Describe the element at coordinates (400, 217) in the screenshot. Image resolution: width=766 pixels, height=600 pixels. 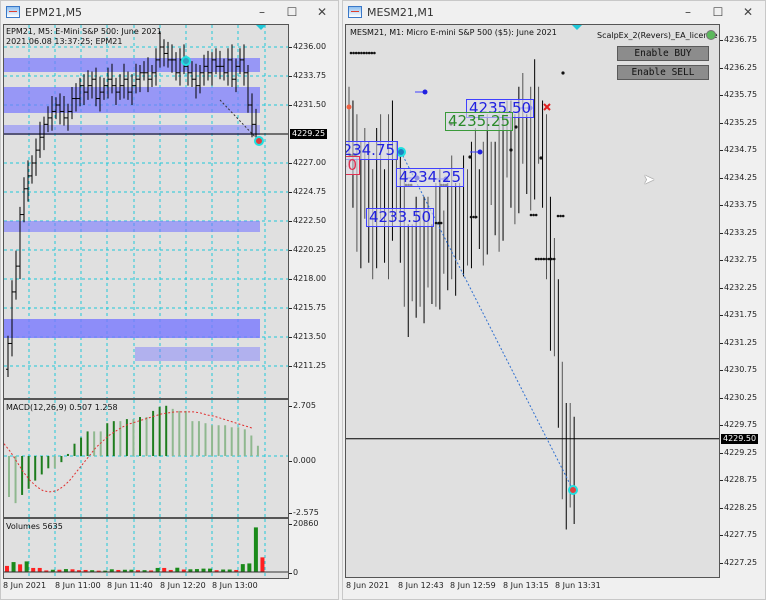
I see `price-label-4233-50: 4233.50` at that location.